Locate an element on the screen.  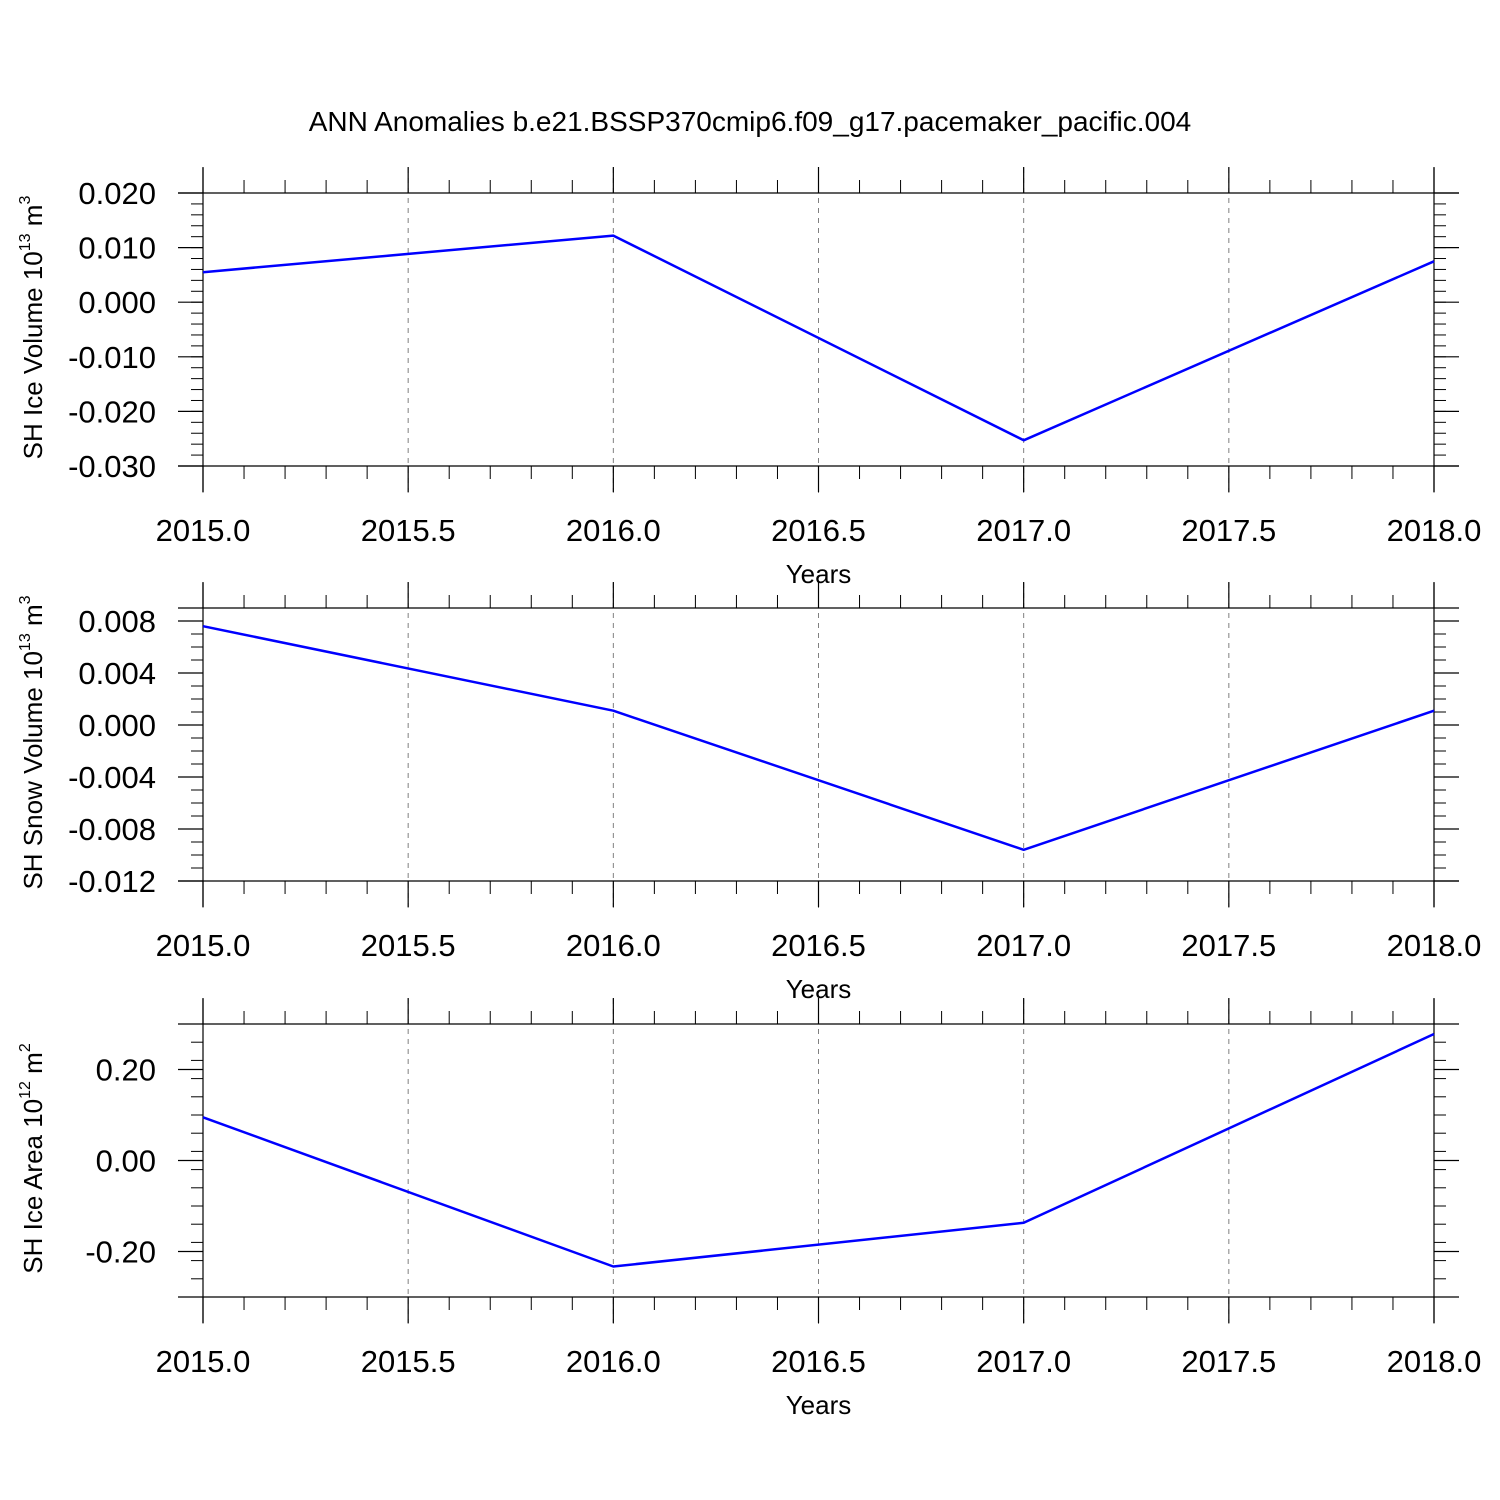
y-tick-label: -0.020 is located at coordinates (112, 411).